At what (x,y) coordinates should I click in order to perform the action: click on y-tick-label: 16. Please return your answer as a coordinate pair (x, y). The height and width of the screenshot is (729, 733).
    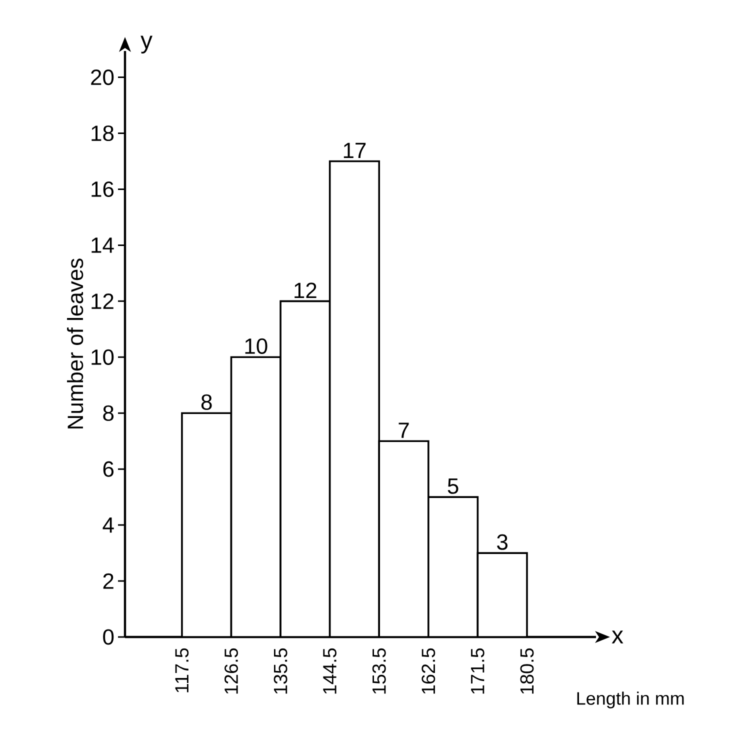
    Looking at the image, I should click on (103, 189).